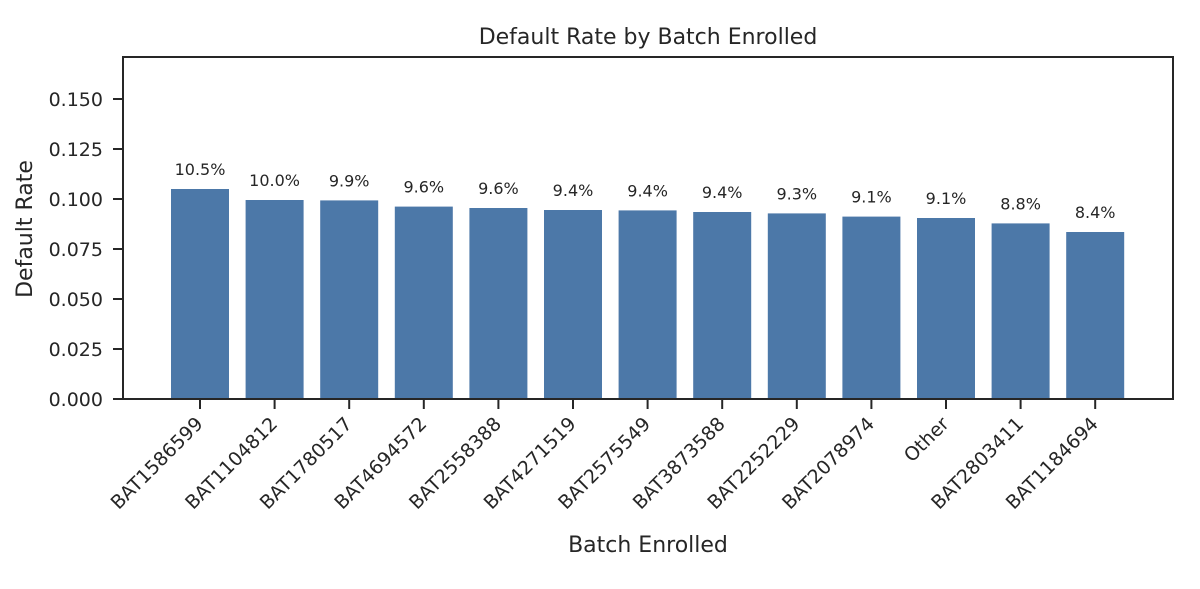  What do you see at coordinates (76, 150) in the screenshot?
I see `y-tick-label-6: 0.125` at bounding box center [76, 150].